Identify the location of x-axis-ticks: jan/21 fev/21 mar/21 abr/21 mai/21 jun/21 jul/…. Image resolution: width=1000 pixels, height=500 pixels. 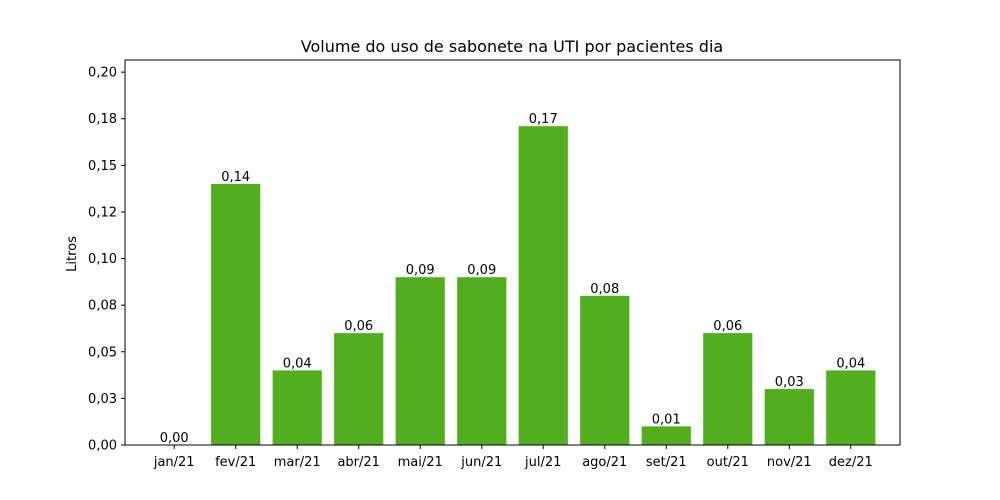
(513, 457).